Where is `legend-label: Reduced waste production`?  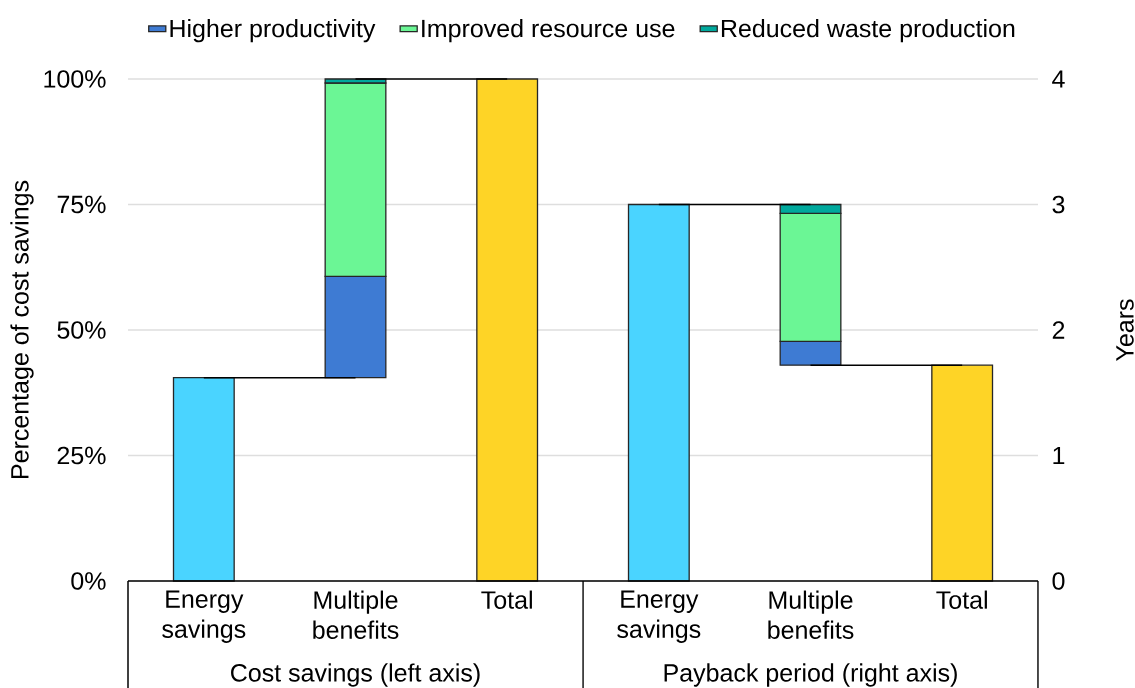 legend-label: Reduced waste production is located at coordinates (868, 30).